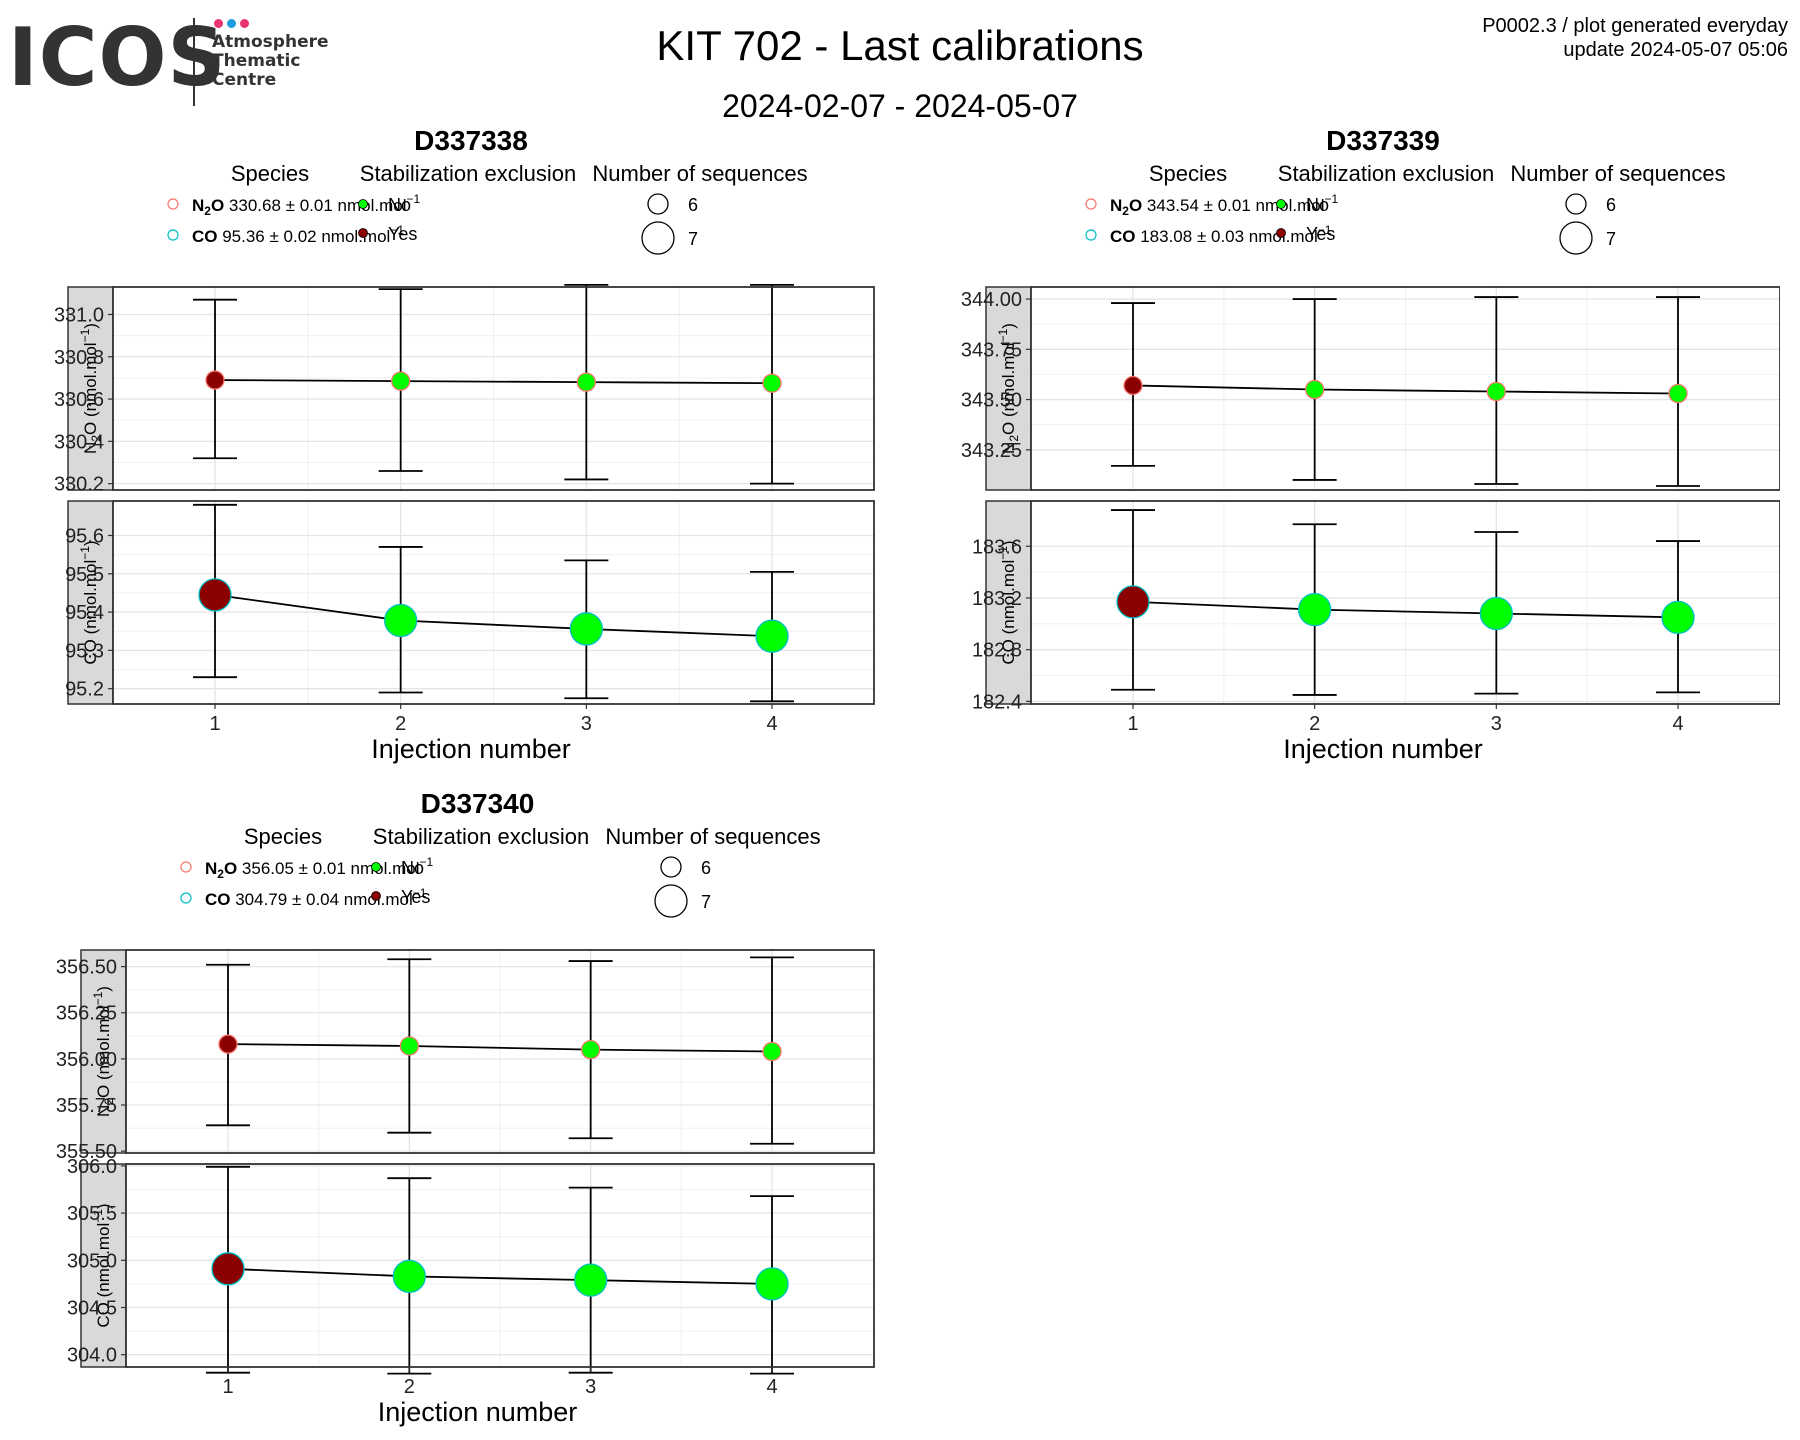  Describe the element at coordinates (92, 1214) in the screenshot. I see `y-tick-label: 305.5` at that location.